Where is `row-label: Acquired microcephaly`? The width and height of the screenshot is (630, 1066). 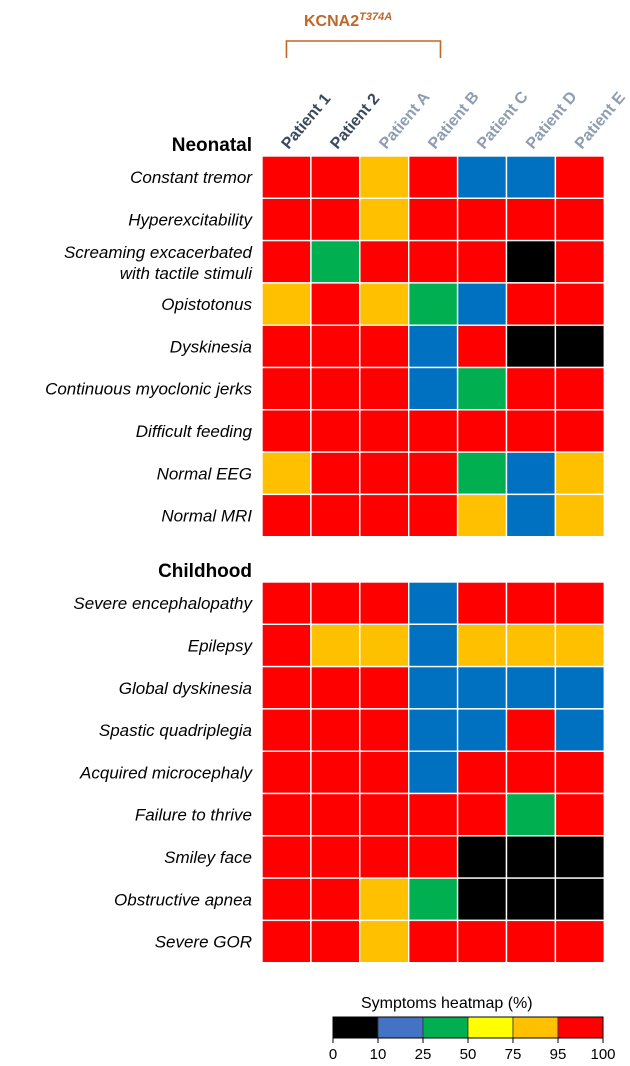
row-label: Acquired microcephaly is located at coordinates (166, 772).